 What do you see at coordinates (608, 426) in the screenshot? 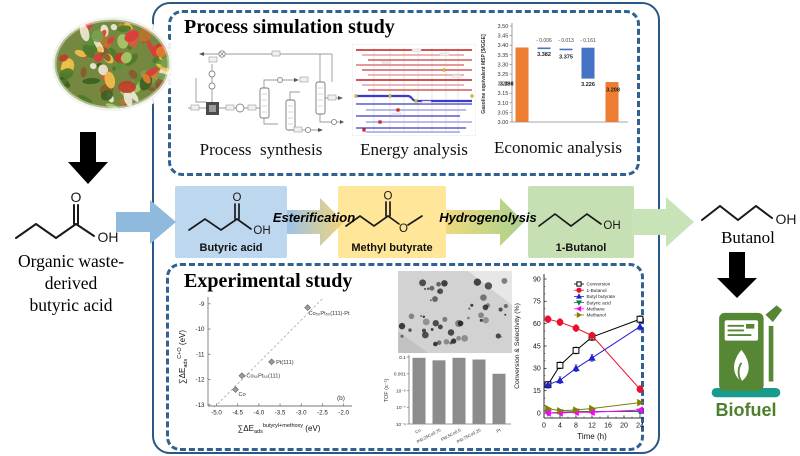
I see `svg-text: 16` at bounding box center [608, 426].